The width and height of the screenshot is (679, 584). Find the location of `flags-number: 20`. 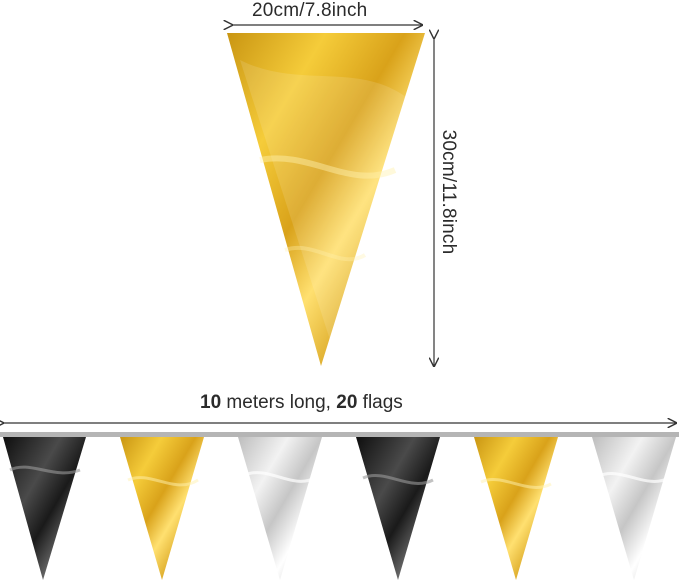

flags-number: 20 is located at coordinates (347, 402).